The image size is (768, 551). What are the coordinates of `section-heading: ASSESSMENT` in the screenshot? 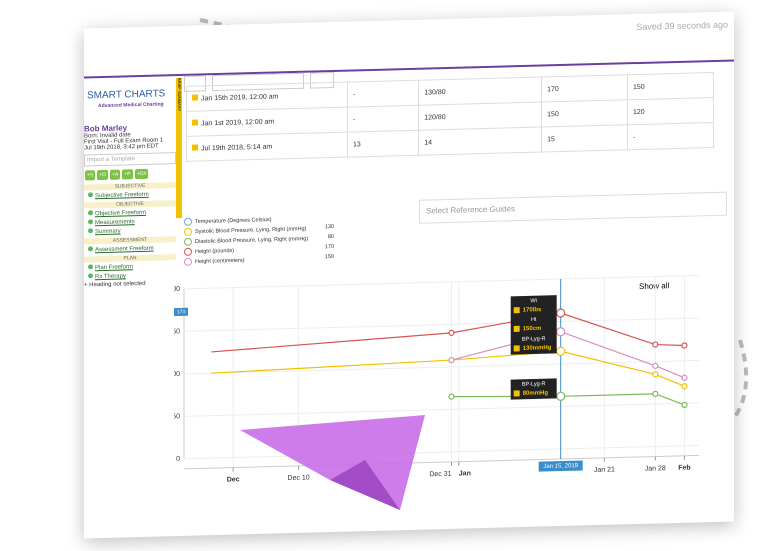 It's located at (130, 240).